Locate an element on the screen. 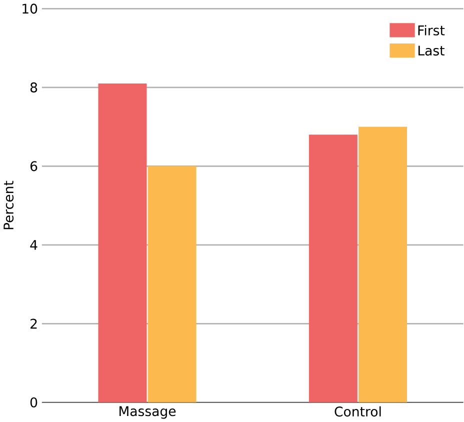 The height and width of the screenshot is (422, 464). y-tick-label: 2 is located at coordinates (33, 323).